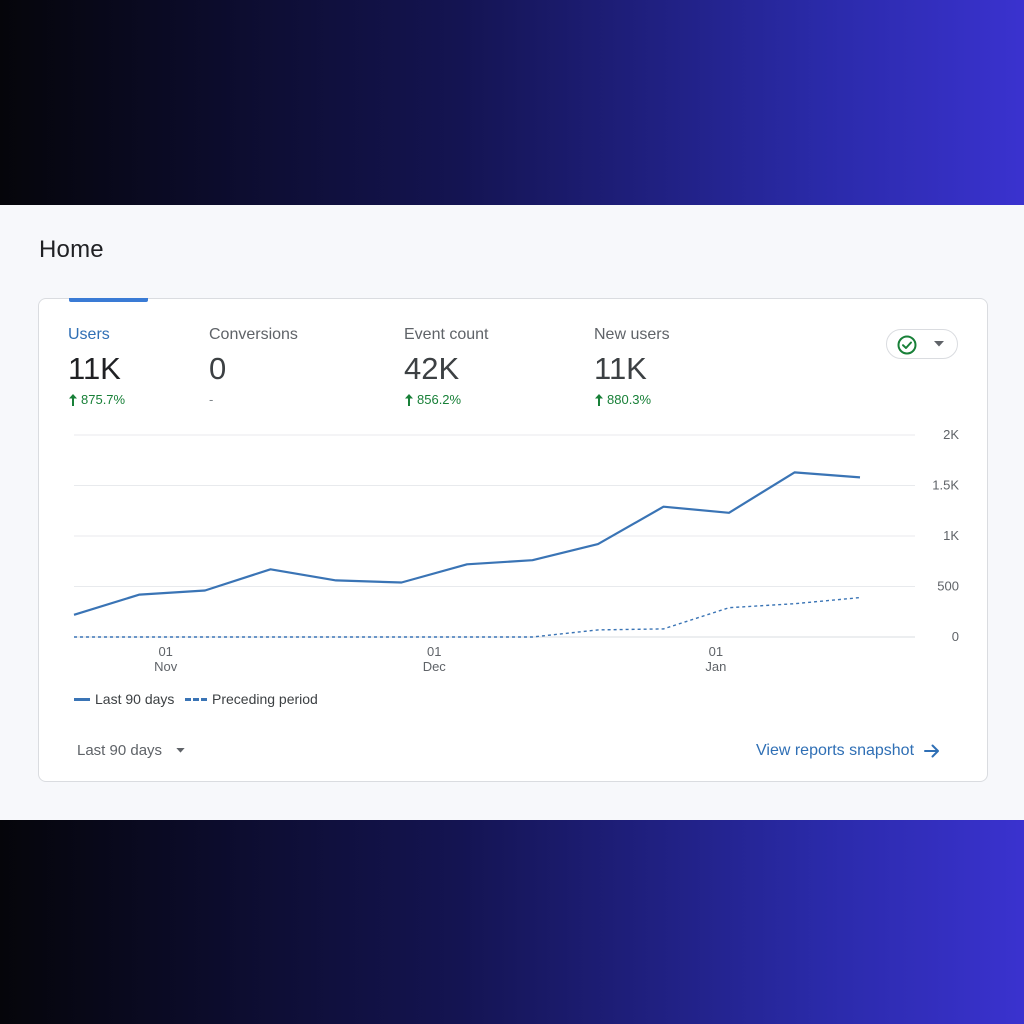  I want to click on legend-item-last-90-days: Last 90 days, so click(124, 699).